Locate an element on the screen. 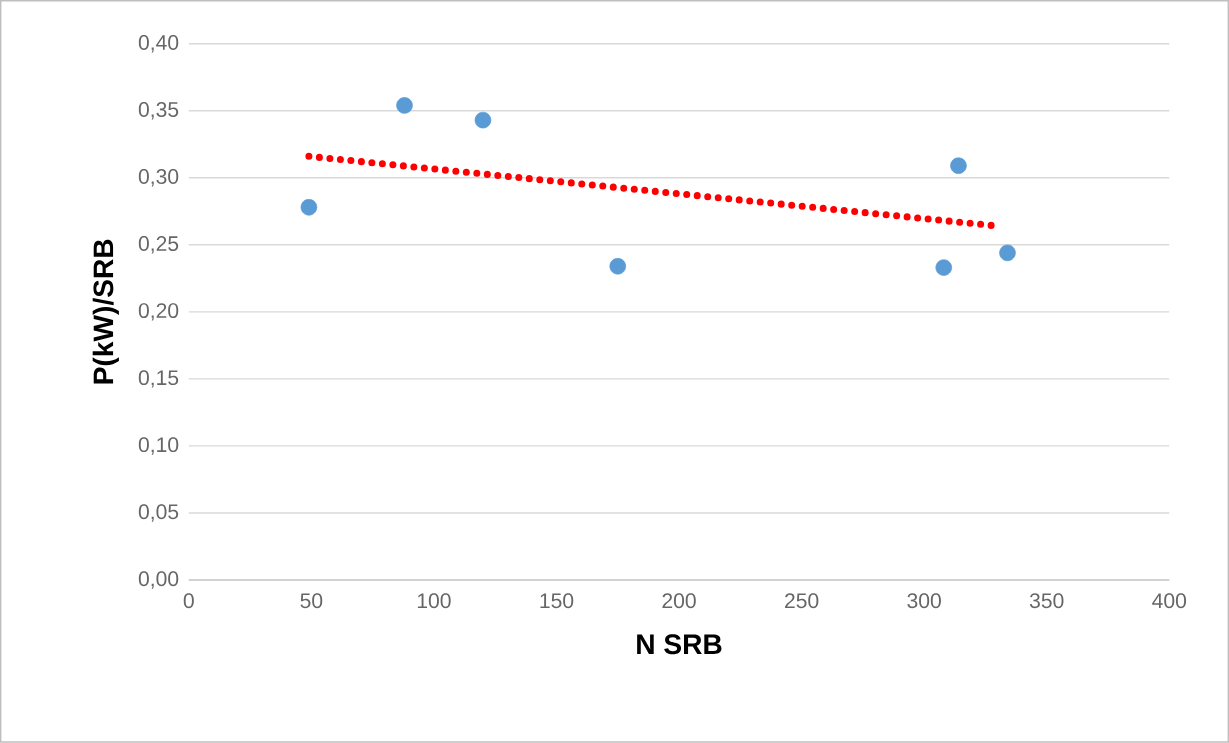 This screenshot has width=1229, height=743. y-axis-title: P(kW)/SRB is located at coordinates (105, 311).